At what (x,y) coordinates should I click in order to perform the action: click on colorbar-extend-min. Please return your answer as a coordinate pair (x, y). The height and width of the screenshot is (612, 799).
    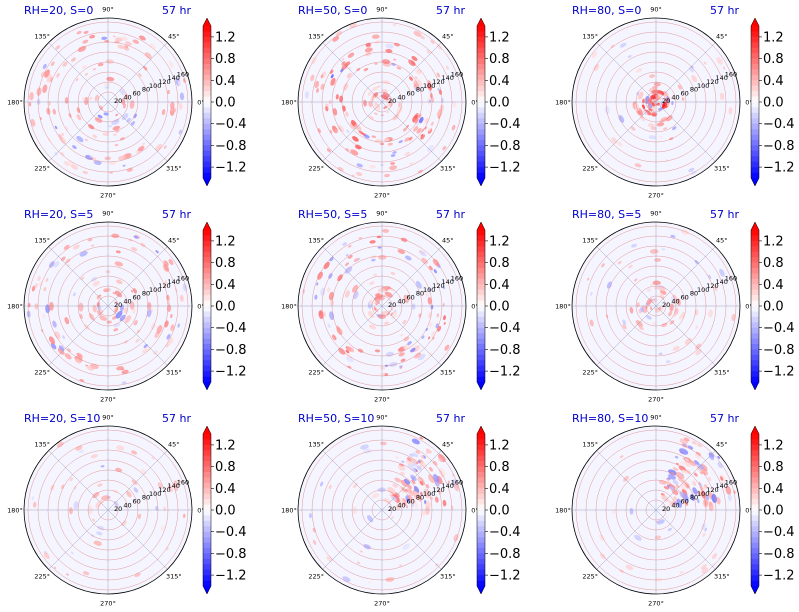
    Looking at the image, I should click on (207, 182).